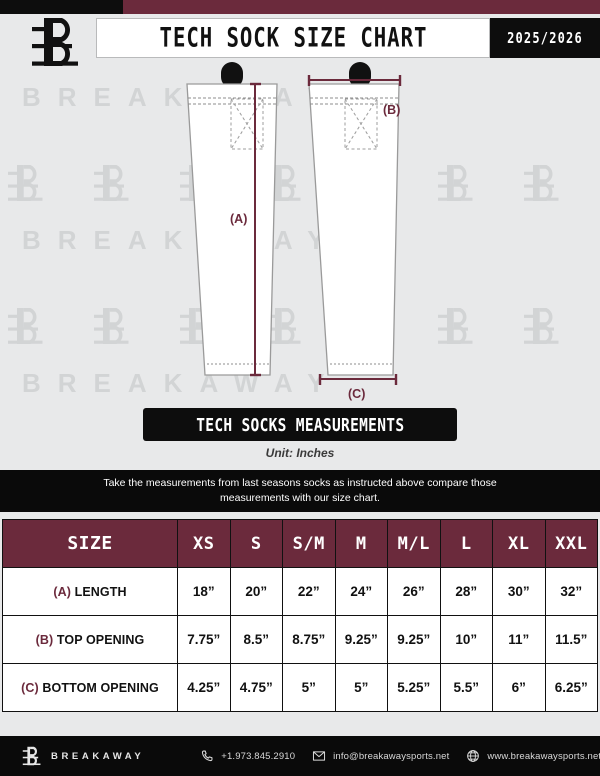 Image resolution: width=600 pixels, height=776 pixels. What do you see at coordinates (466, 591) in the screenshot?
I see `cell-length-l: 28”` at bounding box center [466, 591].